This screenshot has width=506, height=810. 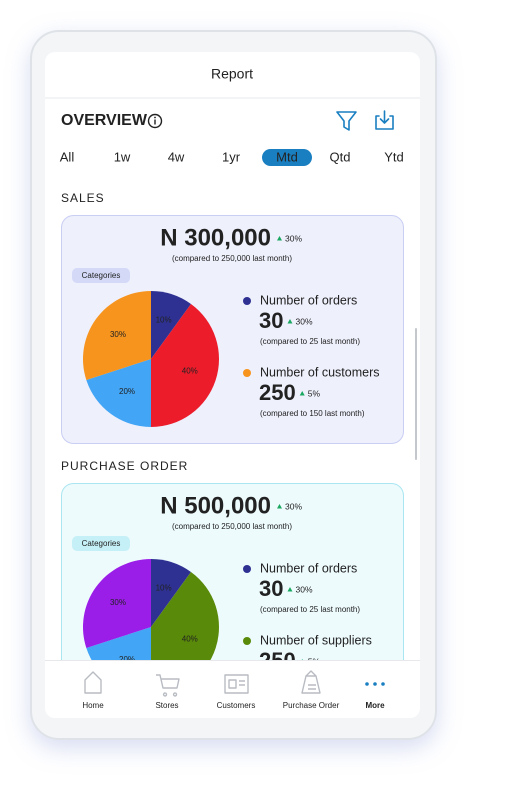 I want to click on overview-title: OVERVIEW, so click(x=104, y=120).